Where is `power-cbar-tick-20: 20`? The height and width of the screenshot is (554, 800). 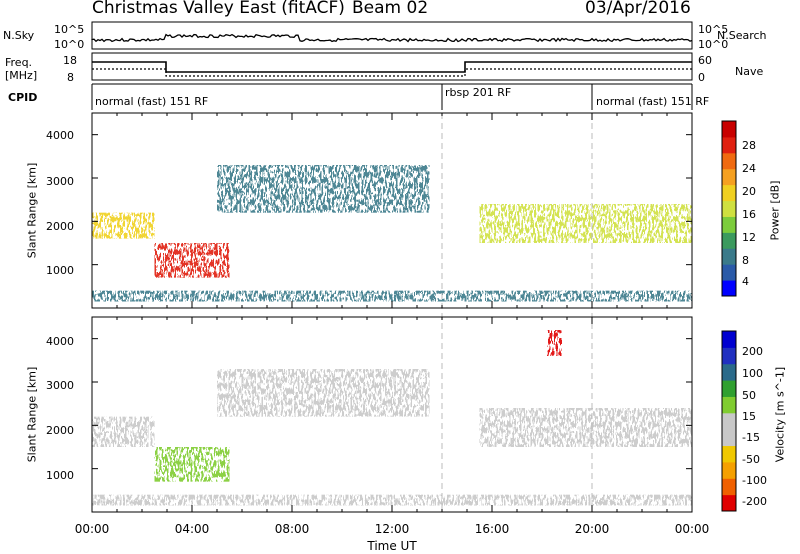 power-cbar-tick-20: 20 is located at coordinates (749, 191).